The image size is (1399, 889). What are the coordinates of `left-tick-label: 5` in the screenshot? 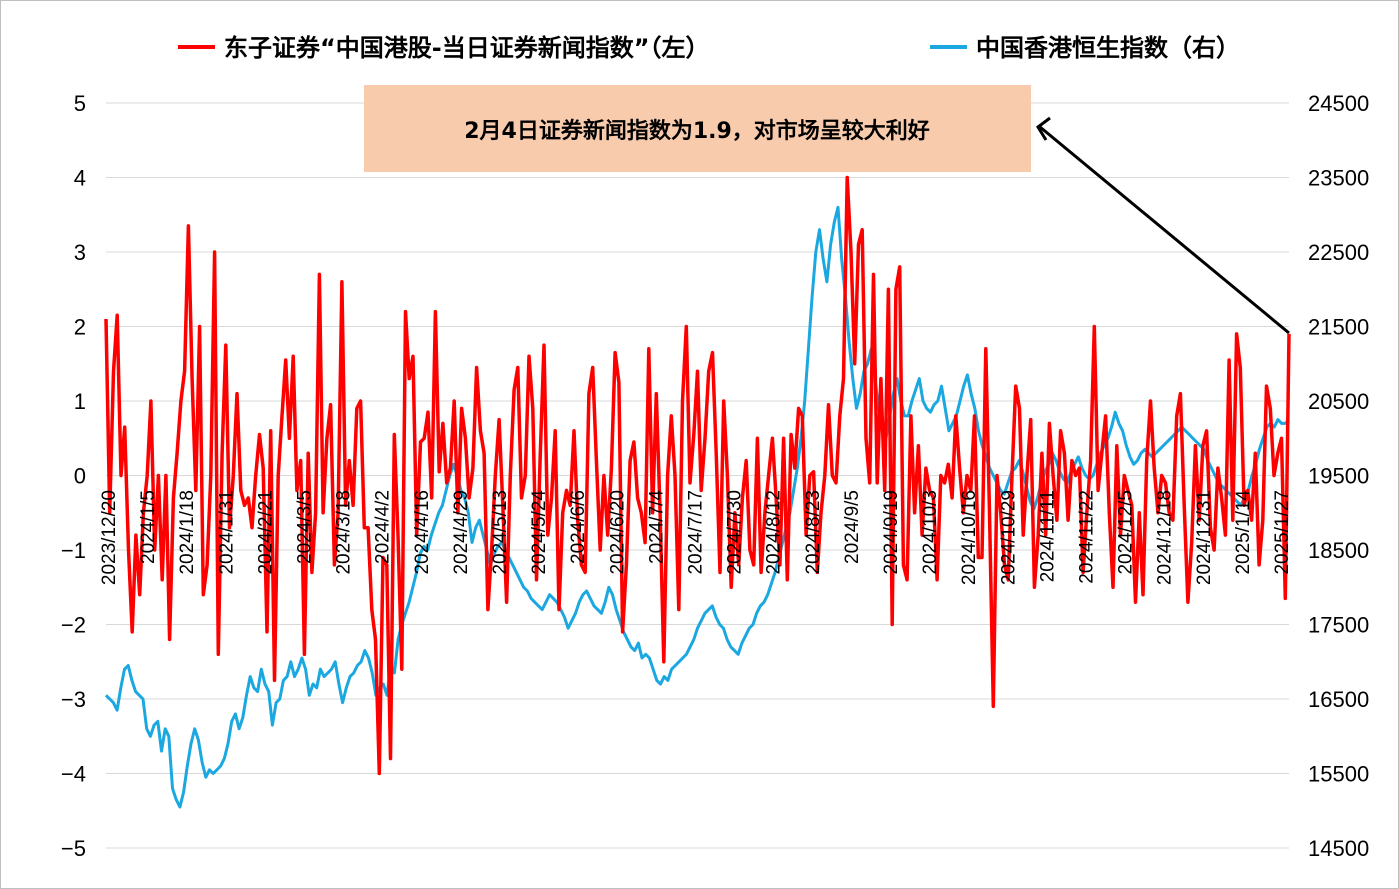 It's located at (80, 103).